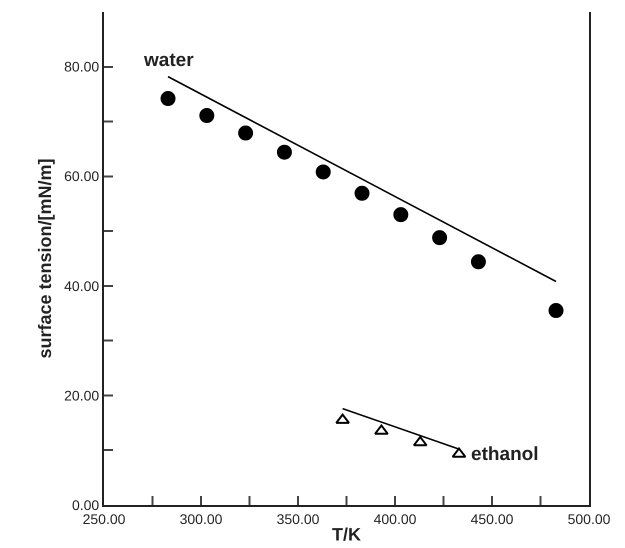  Describe the element at coordinates (82, 286) in the screenshot. I see `y-tick-label: 40.00` at that location.